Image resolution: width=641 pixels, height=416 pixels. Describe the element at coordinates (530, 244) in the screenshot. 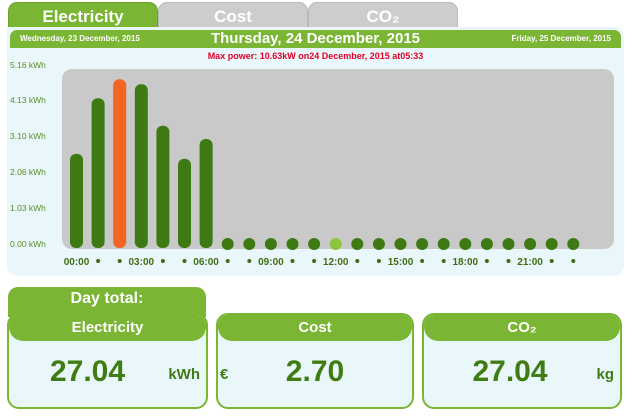

I see `bar-21:00` at that location.